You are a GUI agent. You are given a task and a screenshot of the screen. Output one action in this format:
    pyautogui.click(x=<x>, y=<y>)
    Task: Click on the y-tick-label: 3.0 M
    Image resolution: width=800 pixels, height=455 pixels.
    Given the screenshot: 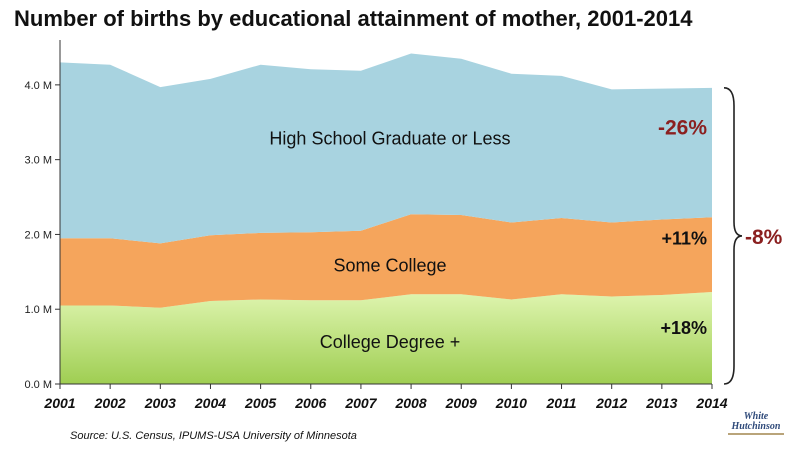 What is the action you would take?
    pyautogui.click(x=38, y=161)
    